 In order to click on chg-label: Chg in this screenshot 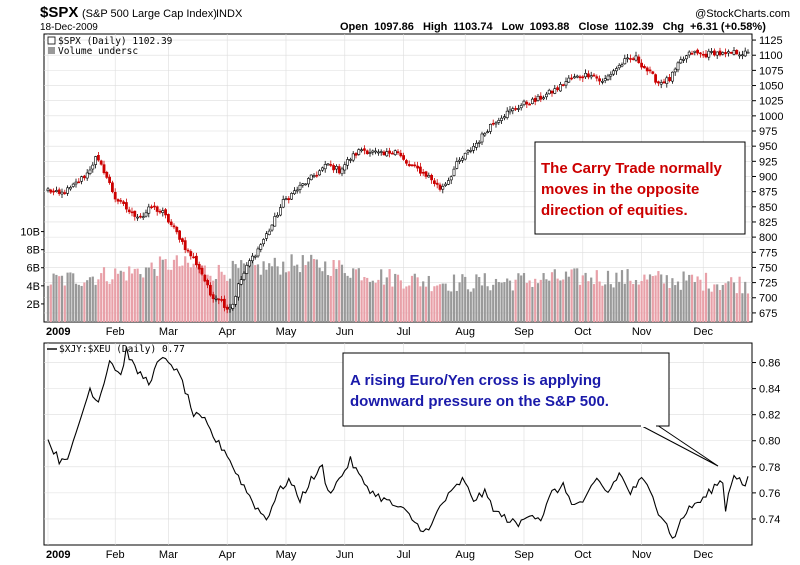, I will do `click(673, 27)`.